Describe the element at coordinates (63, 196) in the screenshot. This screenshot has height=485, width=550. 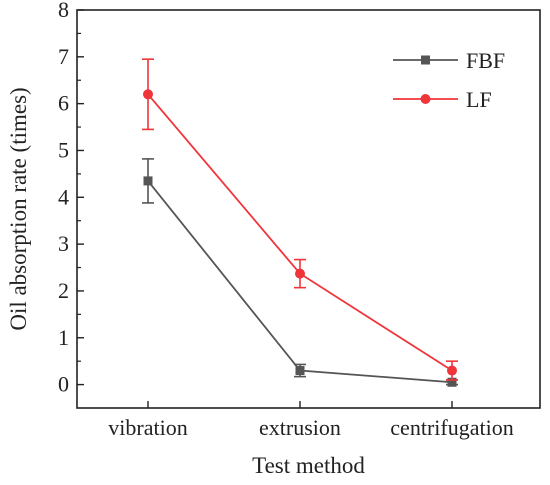
I see `y-tick-label: 4` at that location.